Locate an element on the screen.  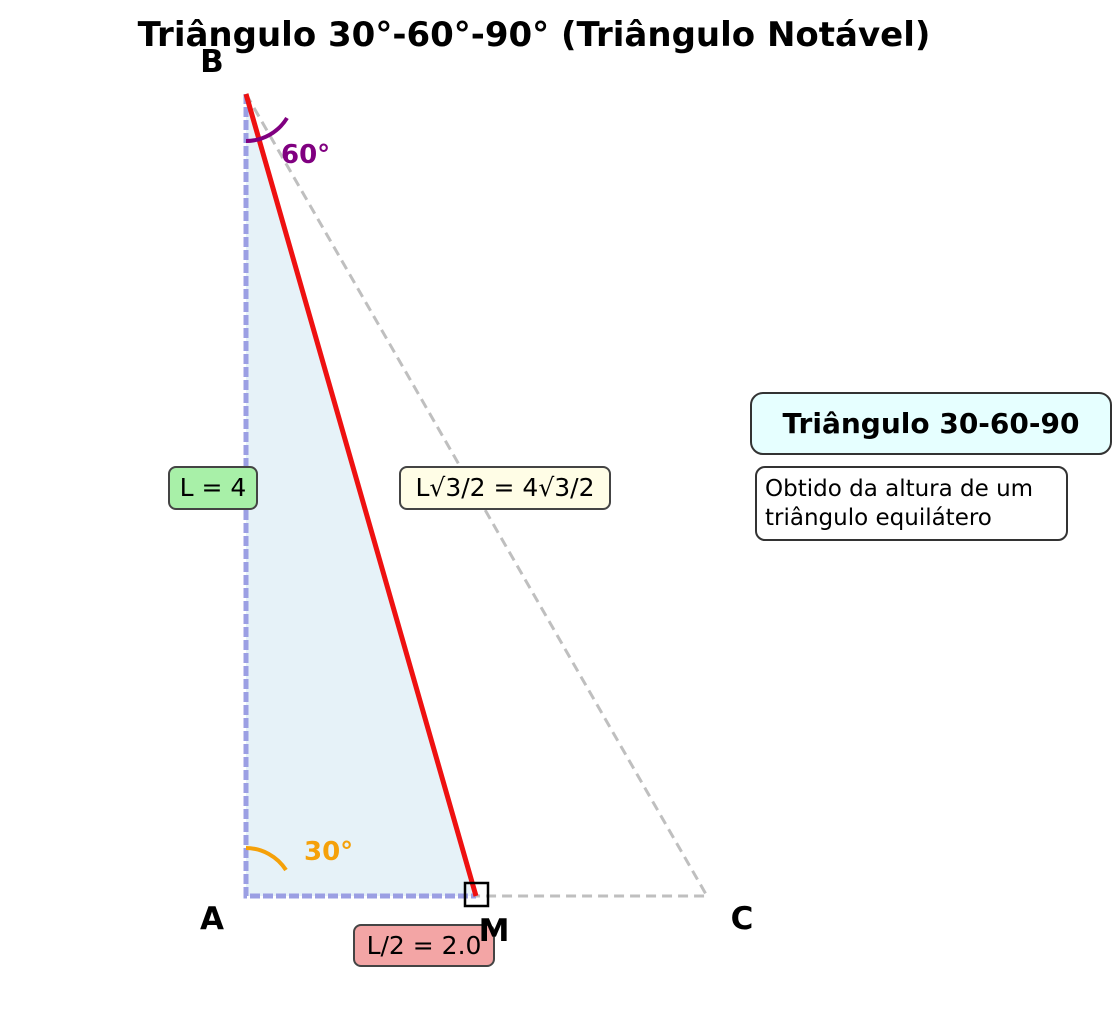
angle-60-arc is located at coordinates (267, 129).